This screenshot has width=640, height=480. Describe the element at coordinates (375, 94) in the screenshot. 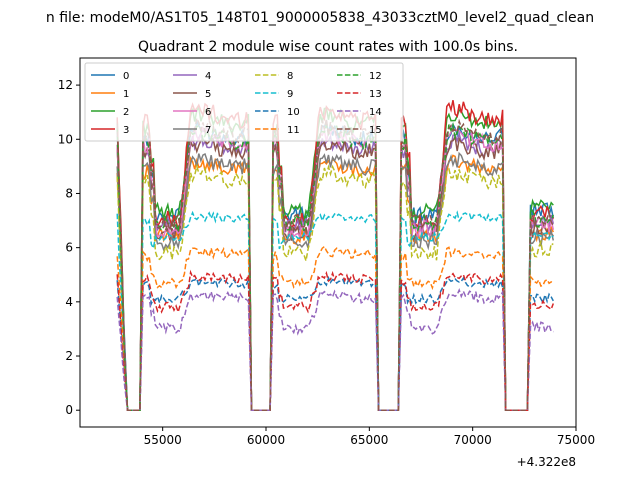

I see `legend-label-13: 13` at that location.